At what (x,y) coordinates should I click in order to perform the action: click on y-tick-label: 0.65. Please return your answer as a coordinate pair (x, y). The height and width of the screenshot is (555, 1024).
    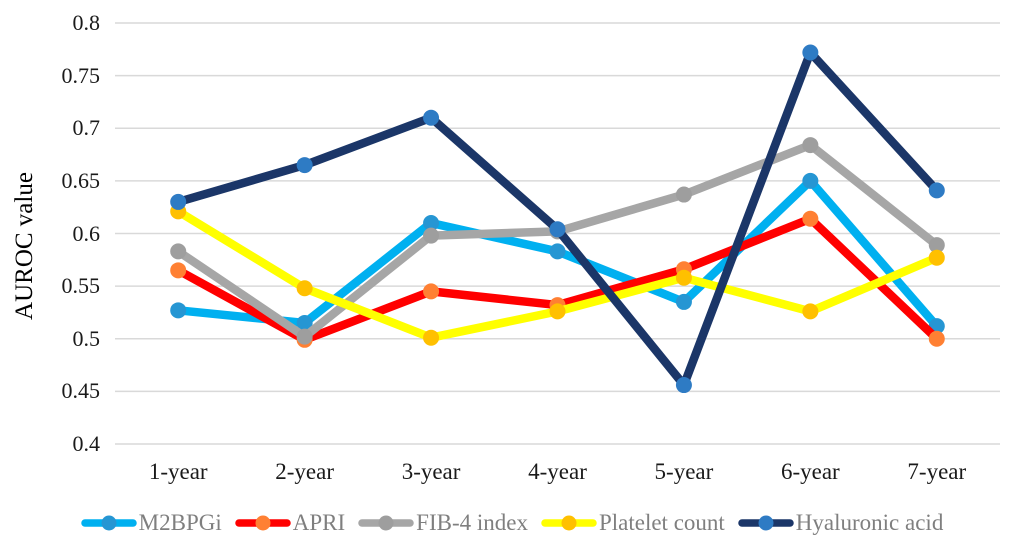
    Looking at the image, I should click on (81, 180).